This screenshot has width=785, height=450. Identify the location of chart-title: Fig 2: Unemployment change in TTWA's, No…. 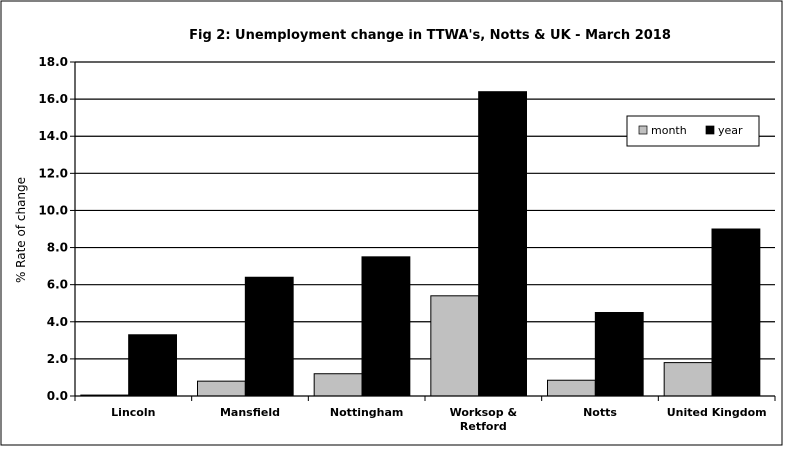
(430, 35).